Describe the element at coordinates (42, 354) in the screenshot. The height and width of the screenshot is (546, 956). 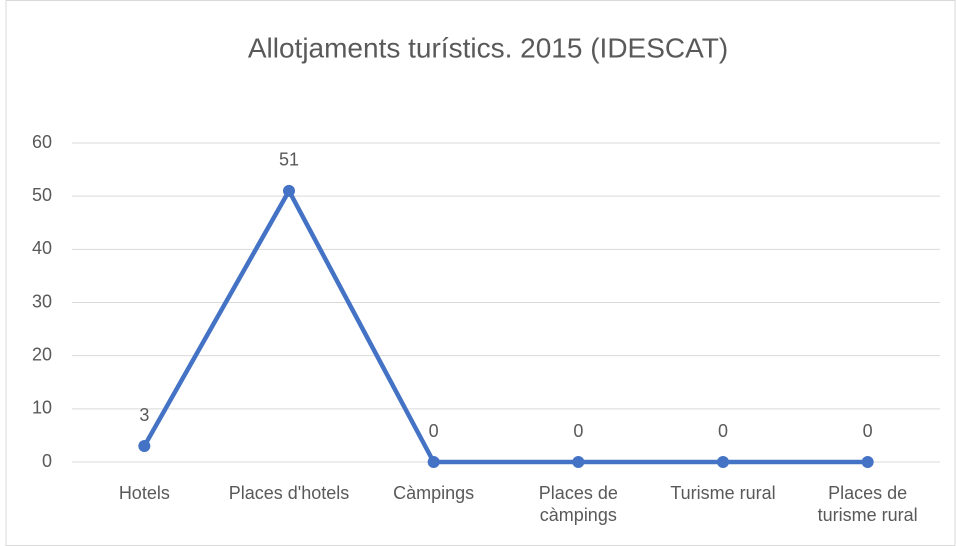
I see `y-tick-label: 20` at that location.